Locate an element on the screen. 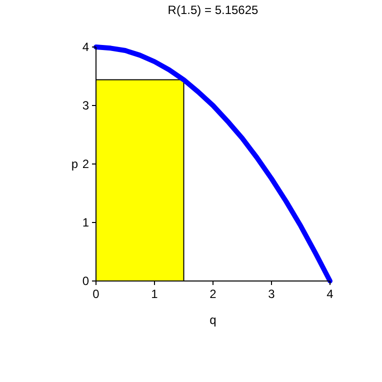 The width and height of the screenshot is (382, 382). y-tick-label: 1 is located at coordinates (86, 223).